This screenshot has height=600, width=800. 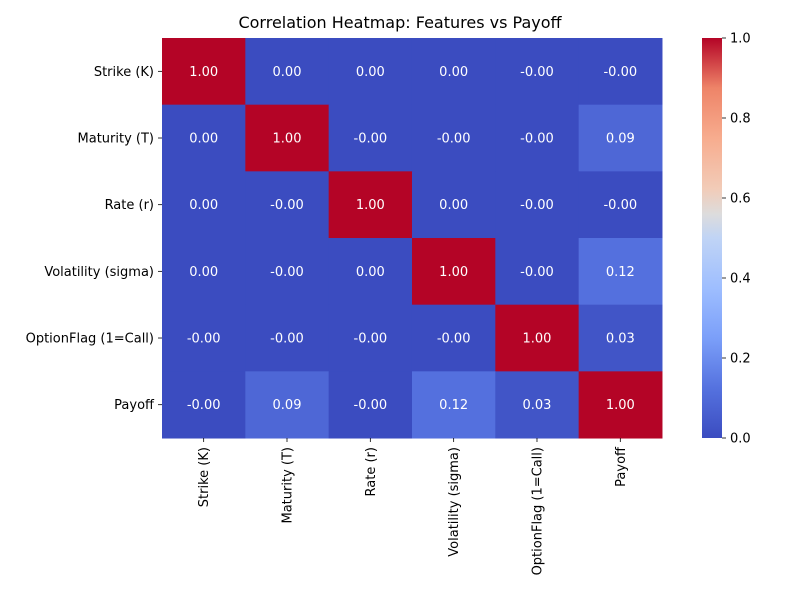 What do you see at coordinates (99, 272) in the screenshot?
I see `y-tick-label: Volatility (sigma)` at bounding box center [99, 272].